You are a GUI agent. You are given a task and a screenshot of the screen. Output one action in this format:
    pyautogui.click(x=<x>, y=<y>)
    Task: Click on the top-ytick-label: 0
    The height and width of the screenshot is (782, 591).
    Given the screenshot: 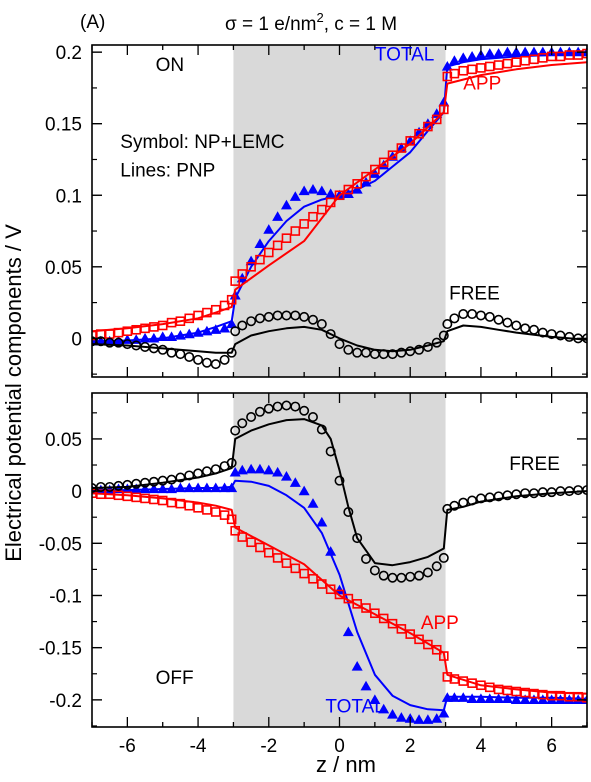 What is the action you would take?
    pyautogui.click(x=76, y=339)
    